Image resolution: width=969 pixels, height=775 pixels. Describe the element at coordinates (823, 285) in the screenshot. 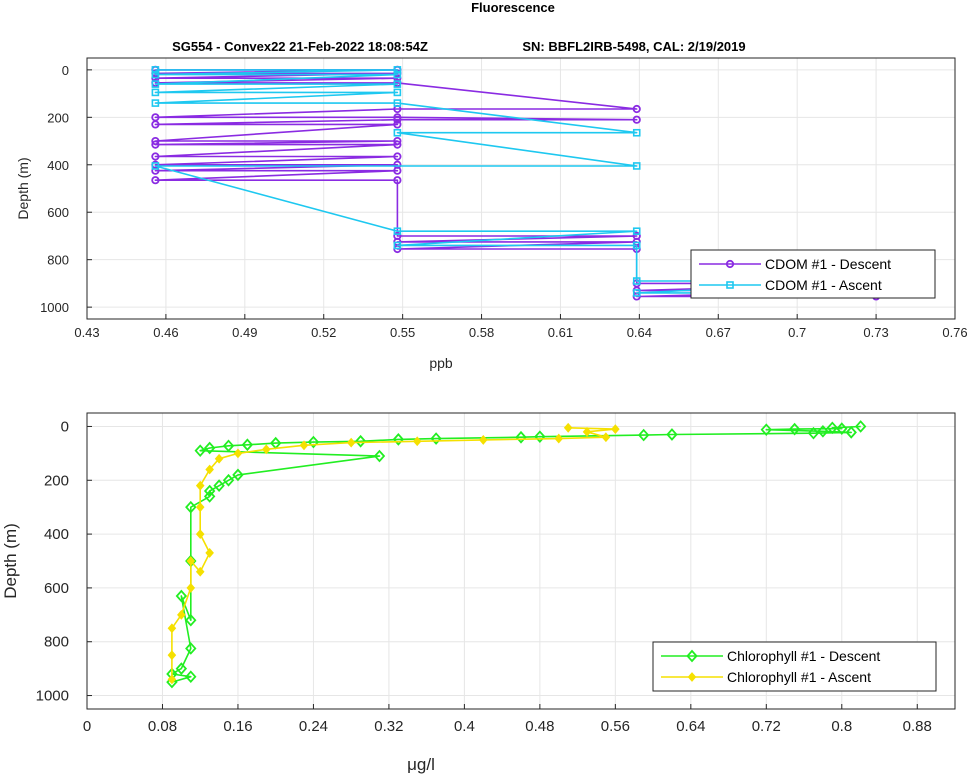

I see `legend-label: CDOM #1 - Ascent` at that location.